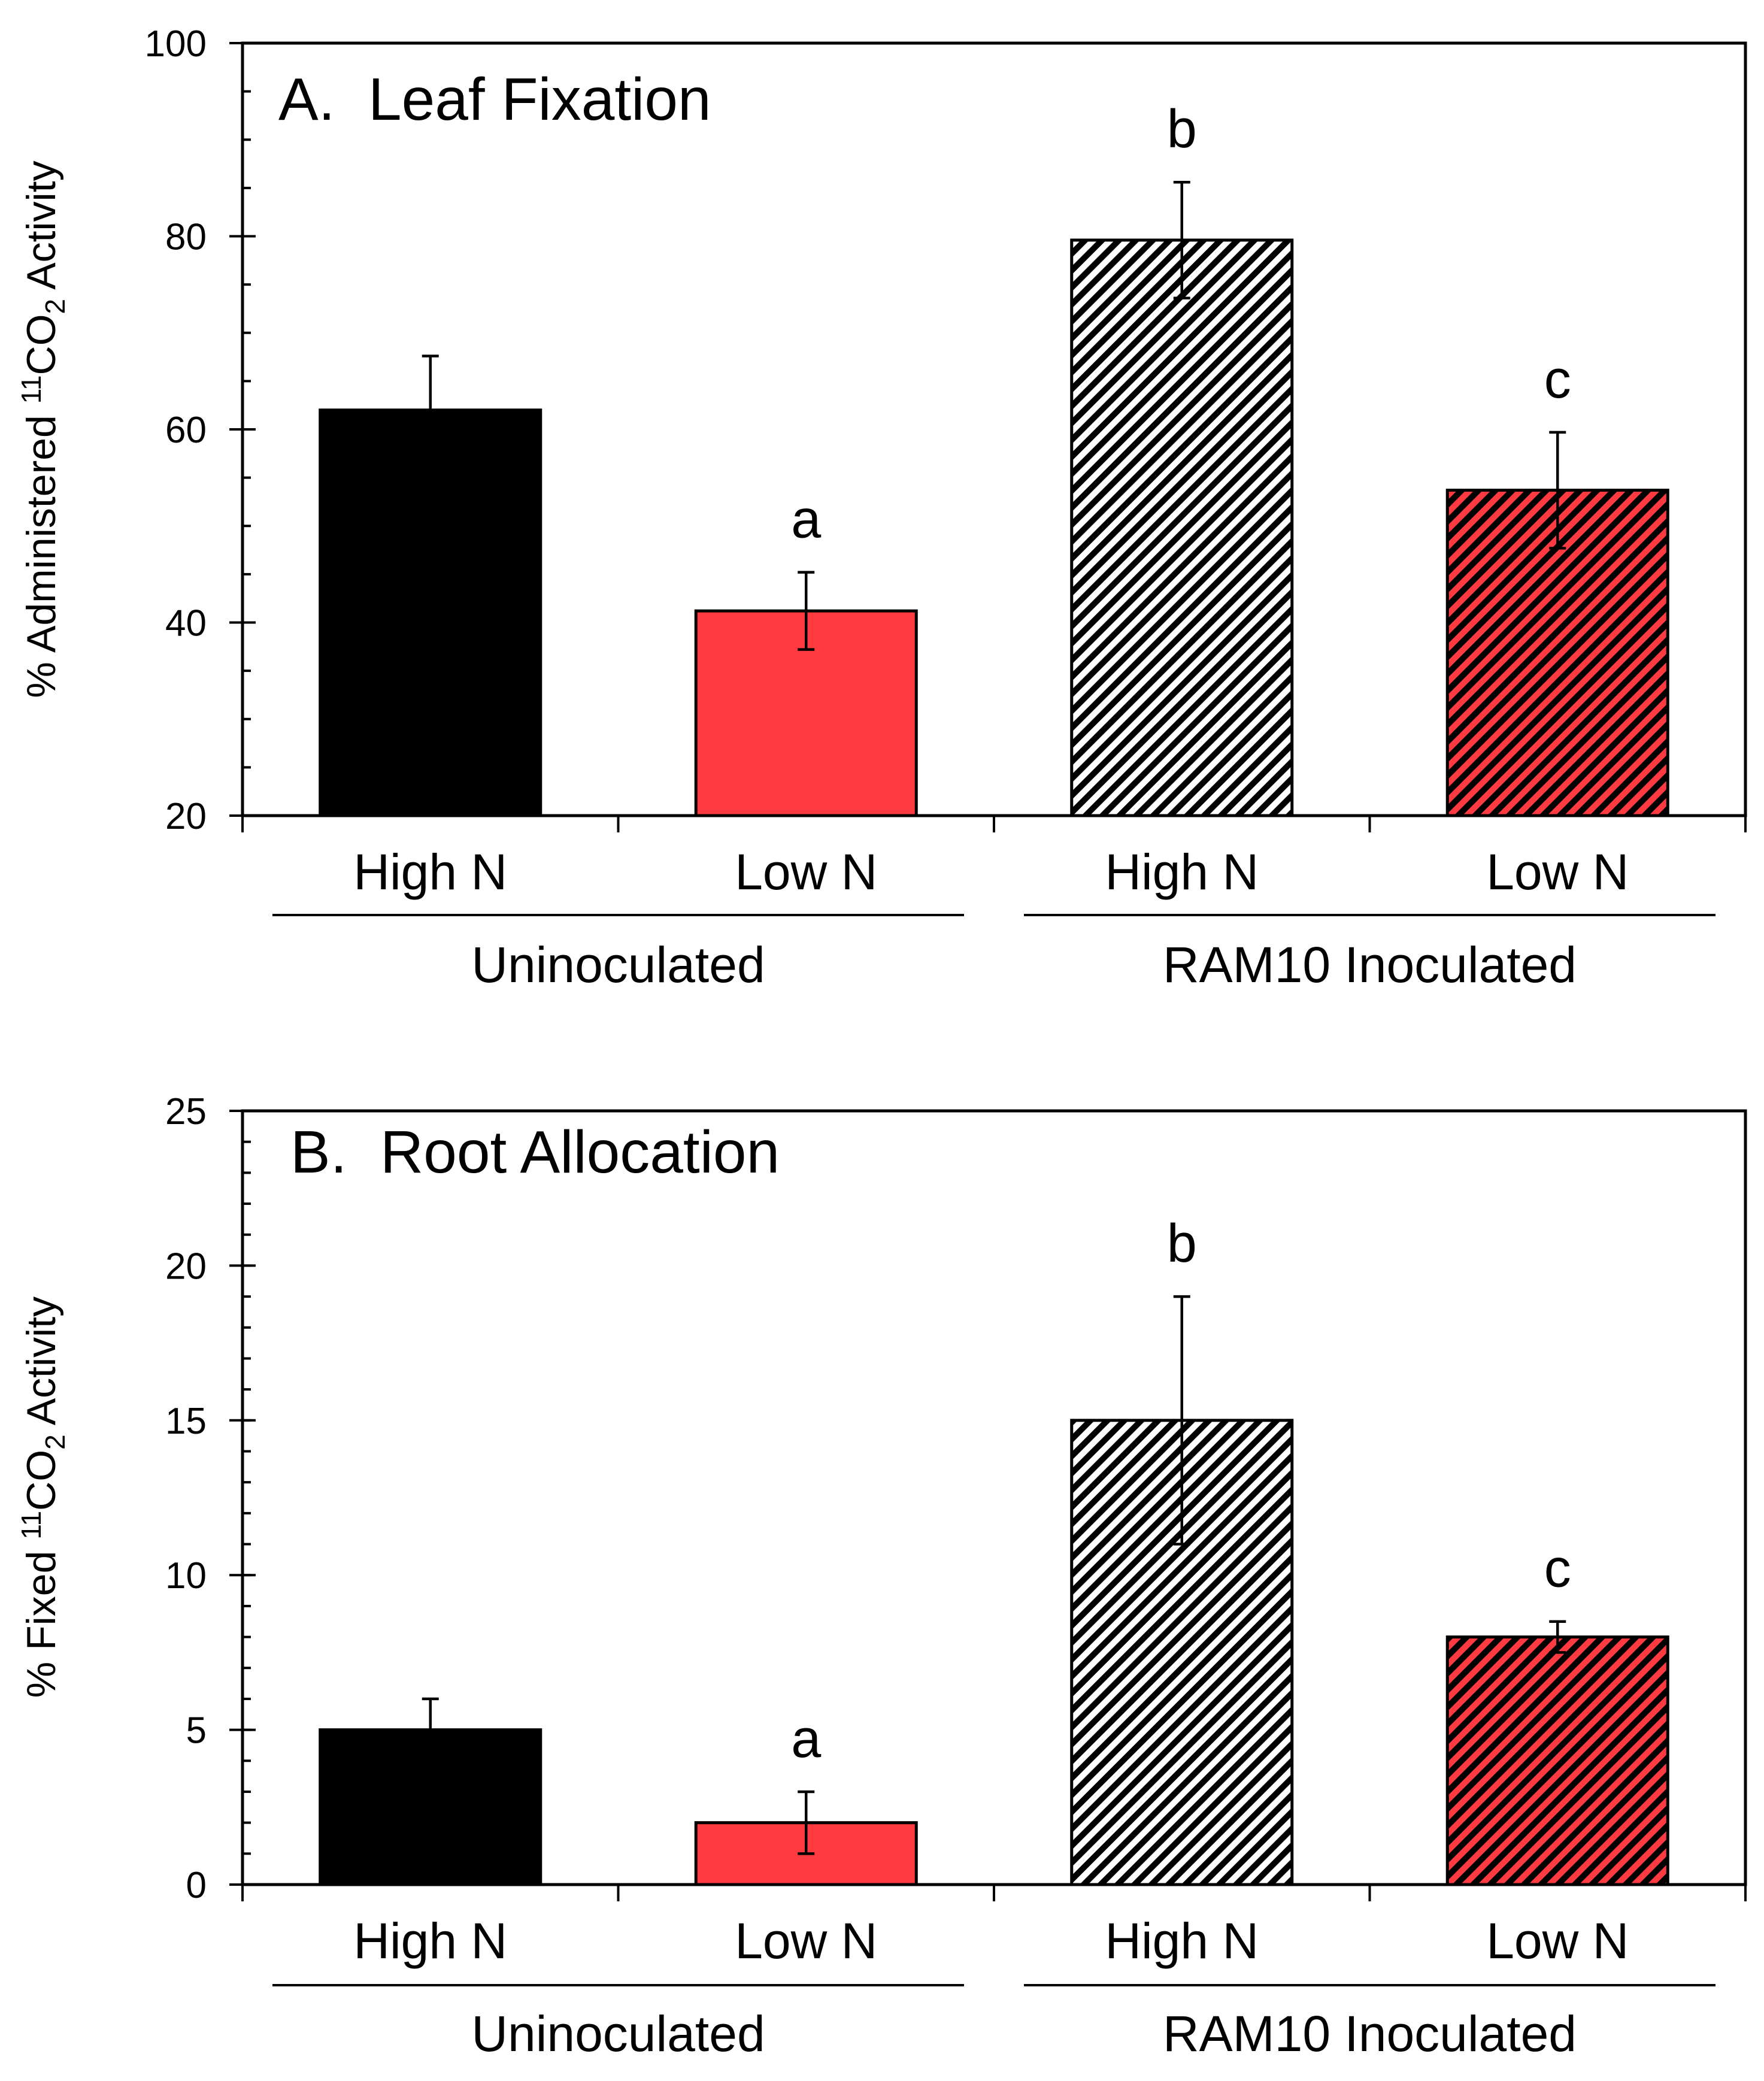 The height and width of the screenshot is (2081, 1764). What do you see at coordinates (186, 237) in the screenshot?
I see `y-tick-label: 80` at bounding box center [186, 237].